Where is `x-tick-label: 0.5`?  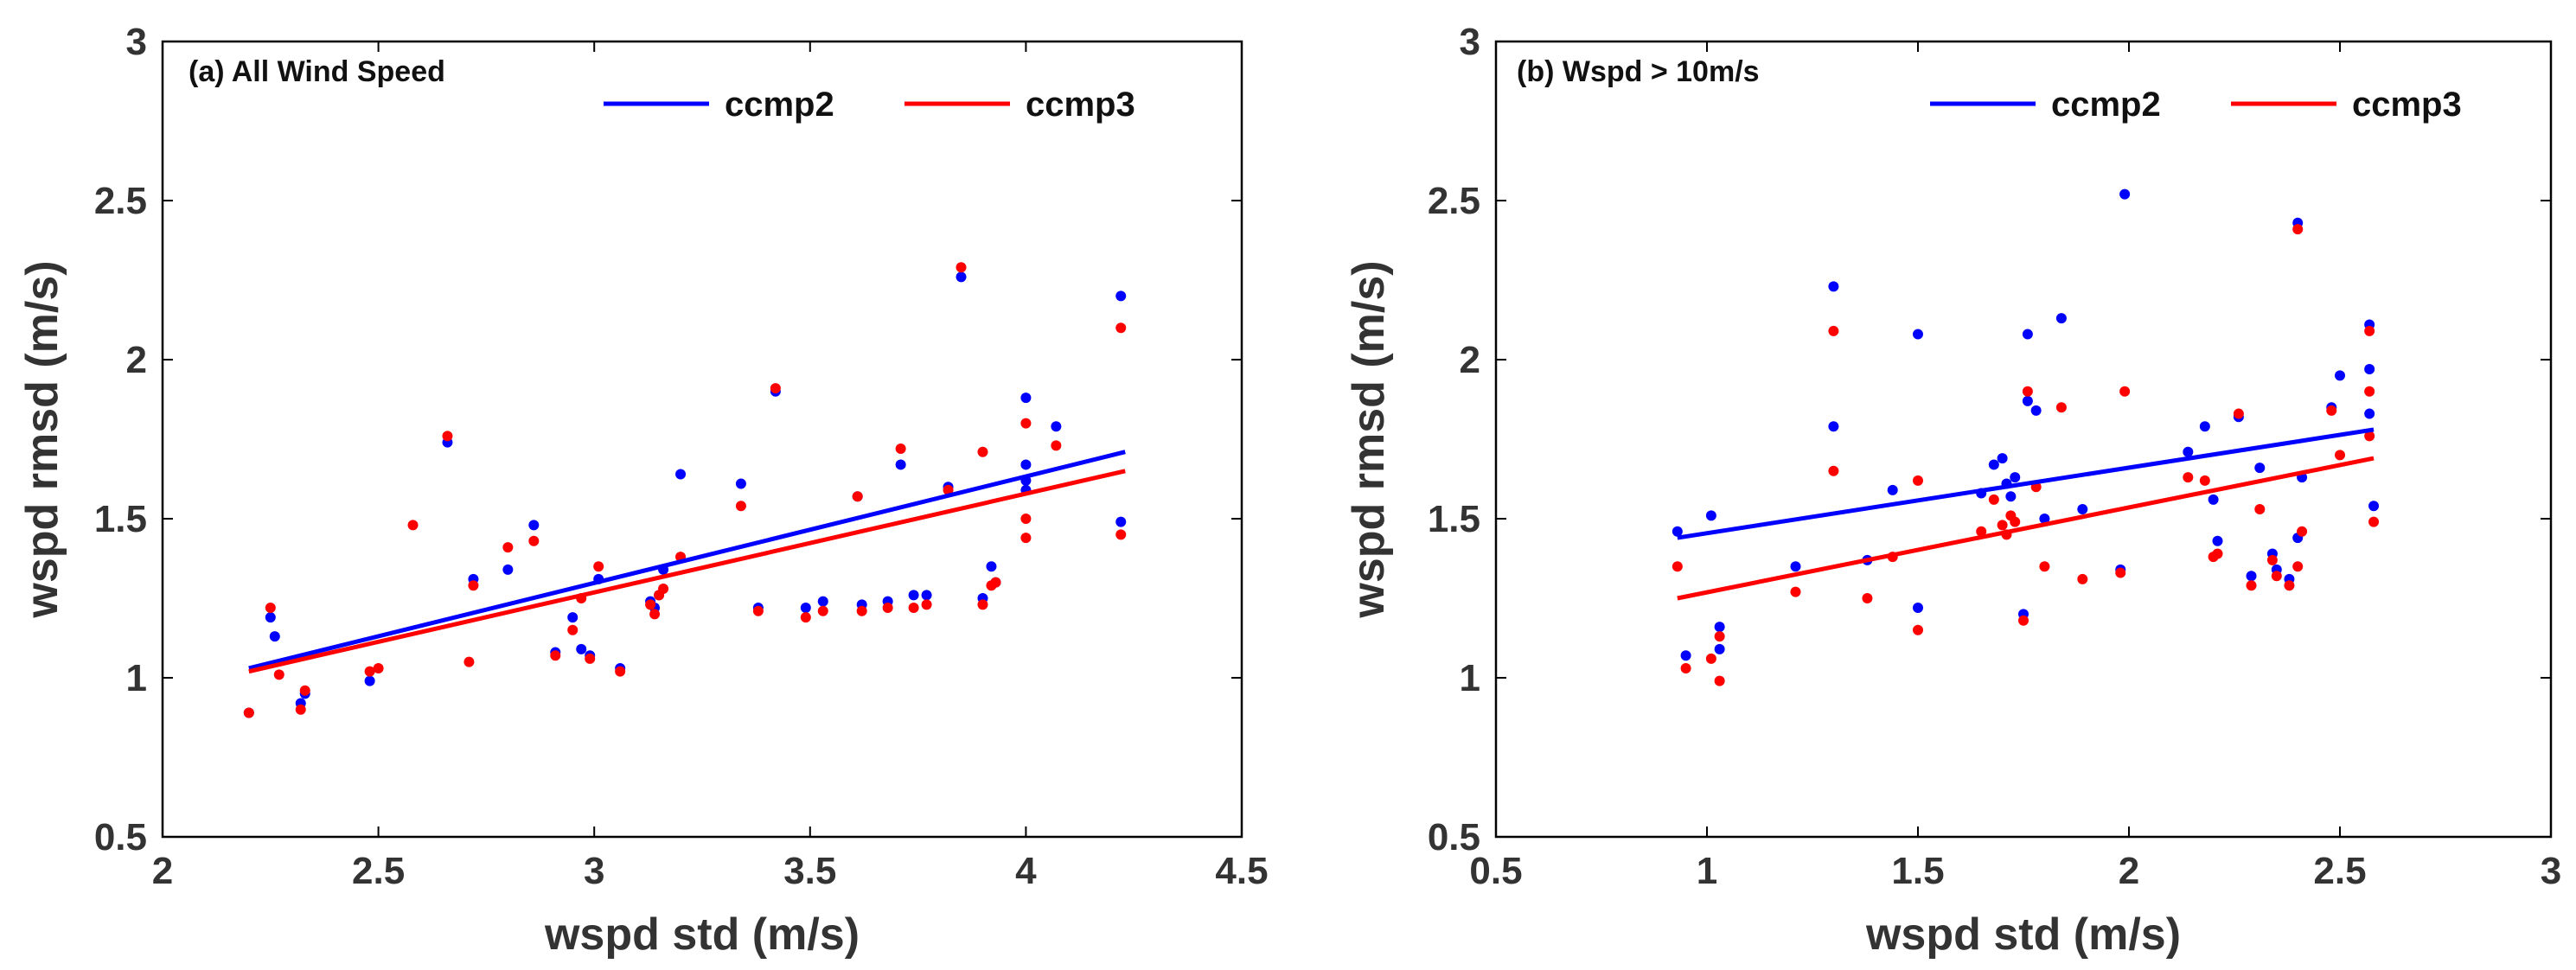
x-tick-label: 0.5 is located at coordinates (1496, 871).